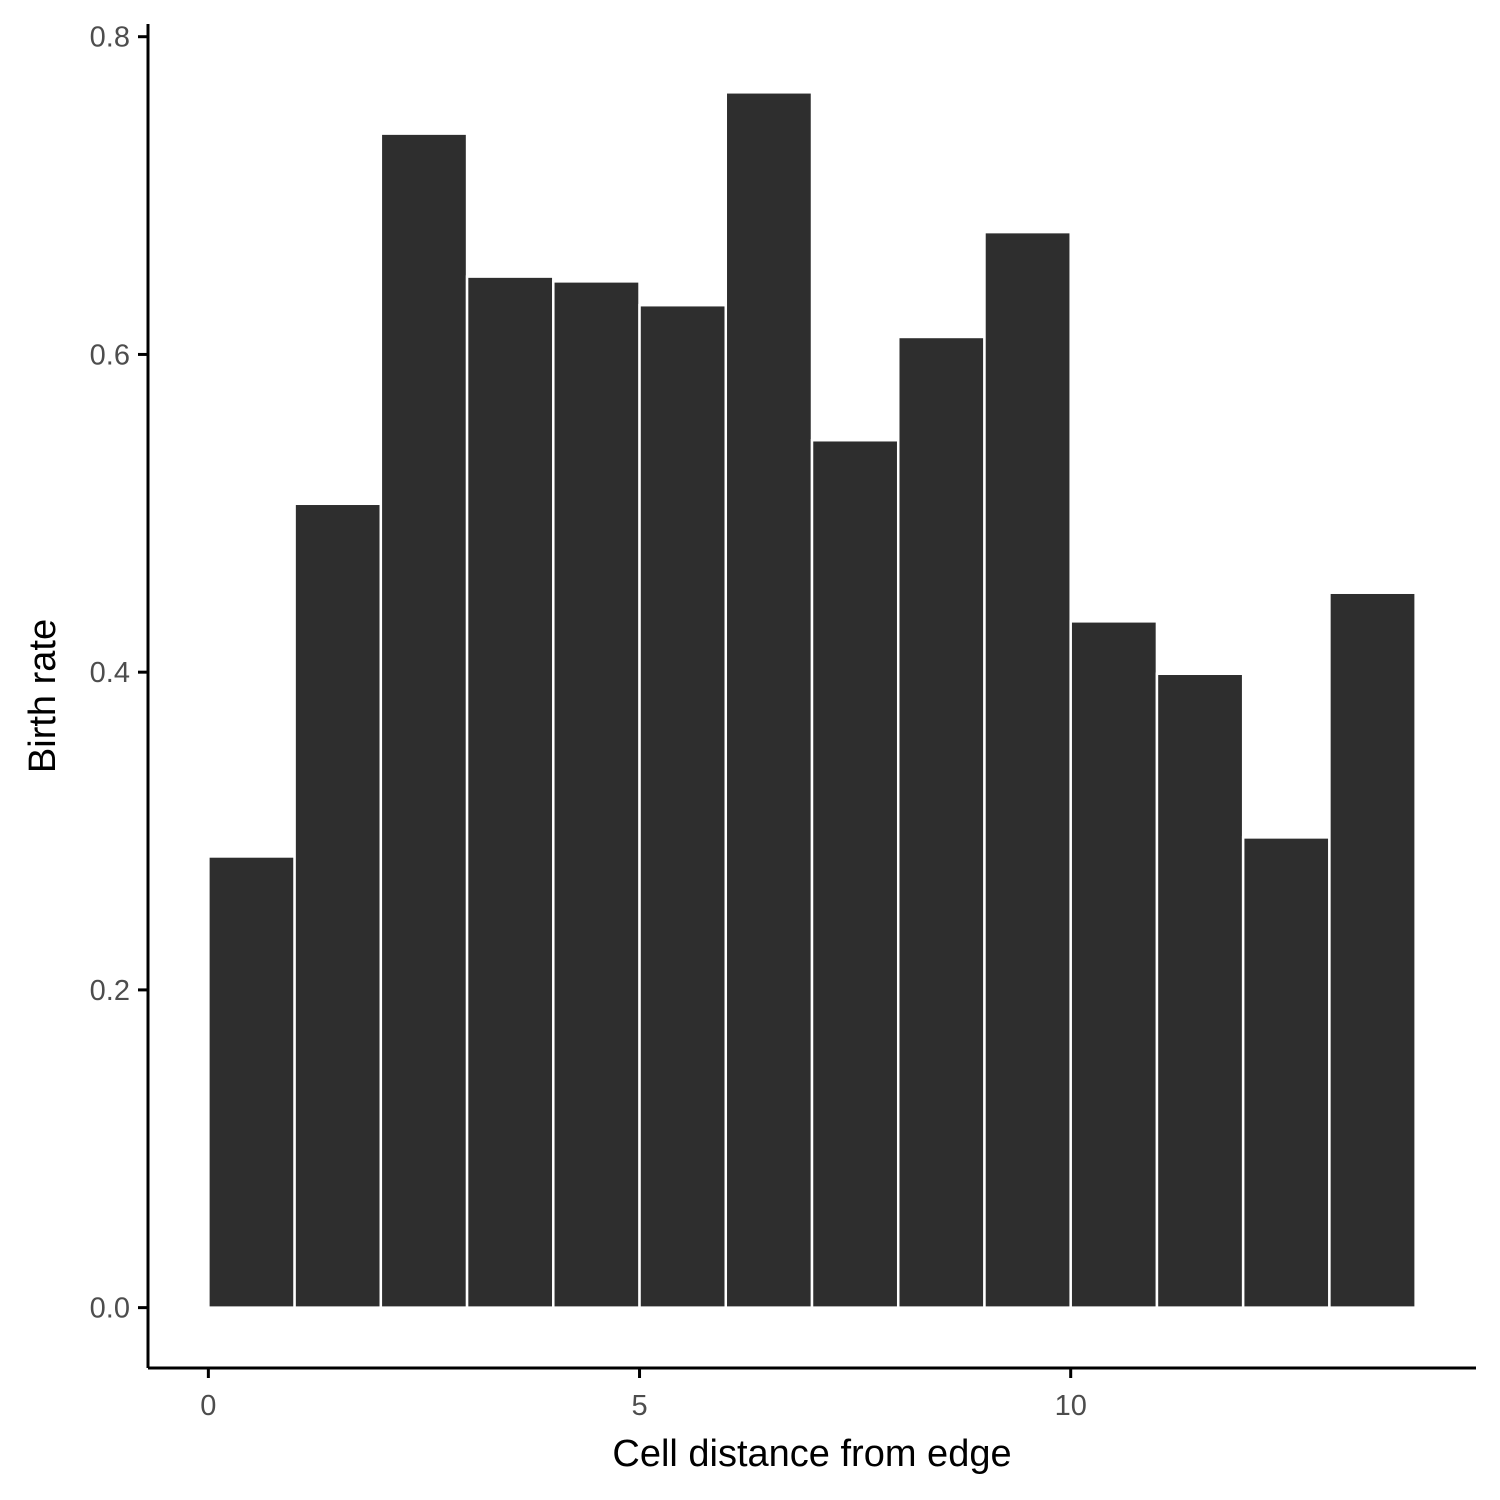 This screenshot has width=1500, height=1500. I want to click on y-tick-label-4: 0.8, so click(110, 38).